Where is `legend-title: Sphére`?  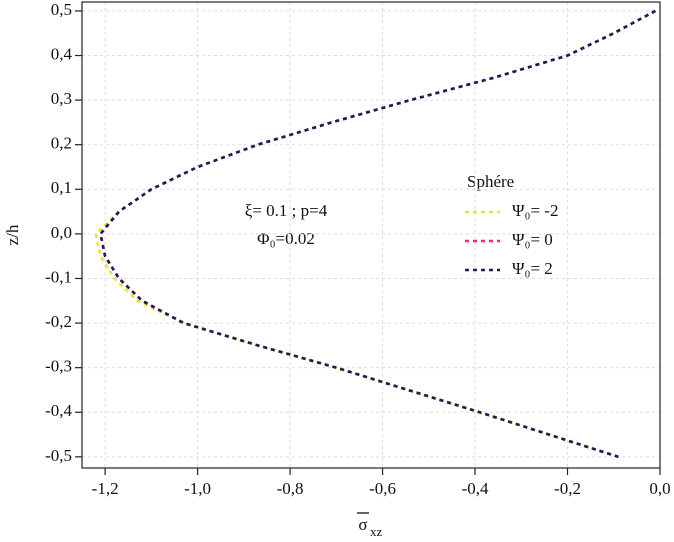 legend-title: Sphére is located at coordinates (490, 181).